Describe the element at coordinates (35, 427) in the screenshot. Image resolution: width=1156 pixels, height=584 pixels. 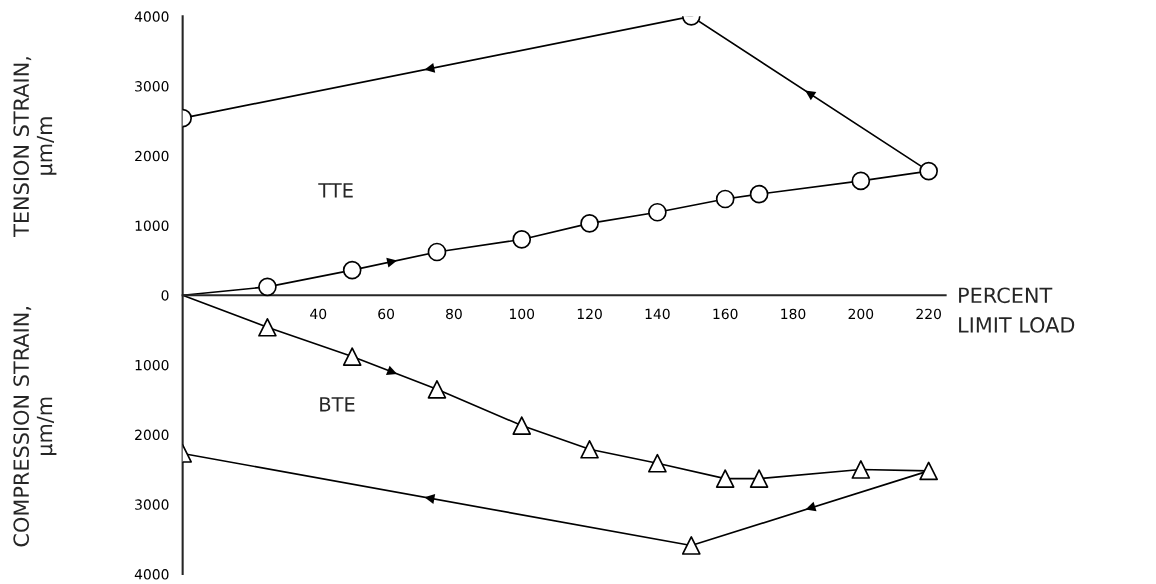
I see `text: COMPRESSION STRAIN, μm/m` at that location.